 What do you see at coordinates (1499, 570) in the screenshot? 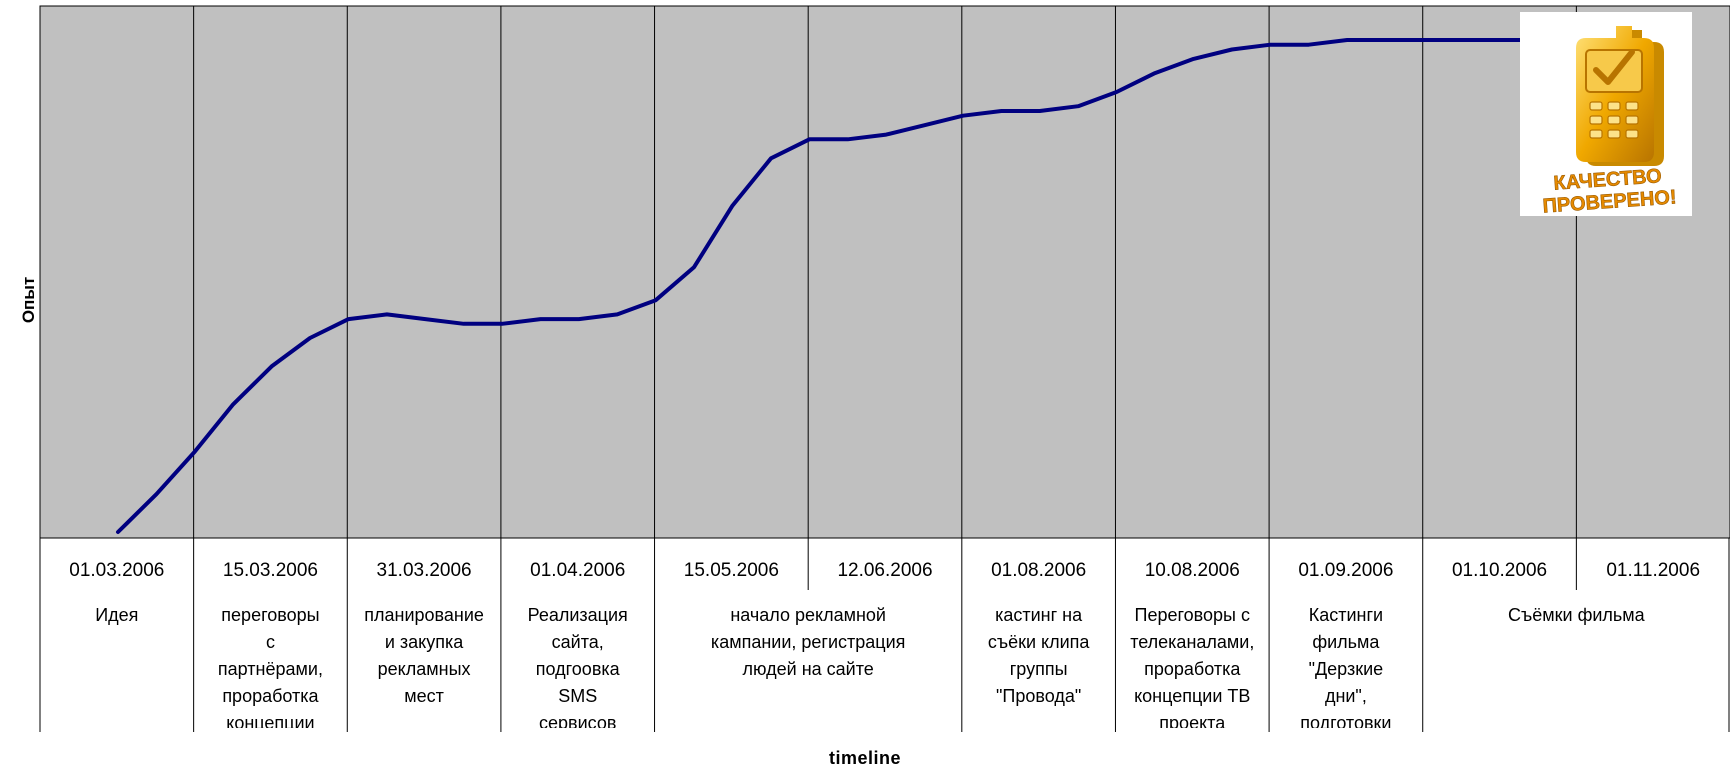
I see `date-label: 01.10.2006` at bounding box center [1499, 570].